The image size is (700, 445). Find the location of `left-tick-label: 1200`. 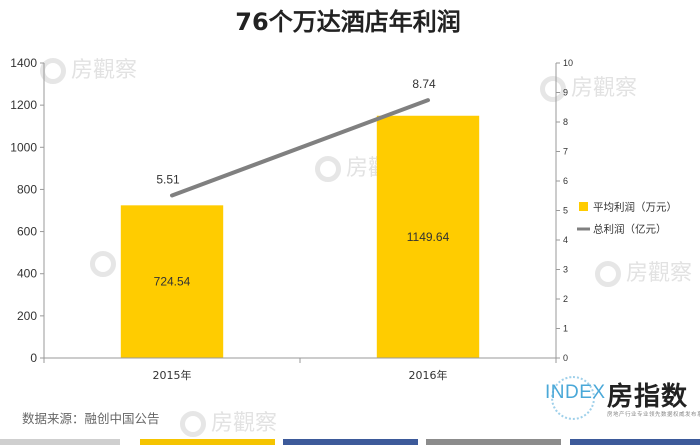

left-tick-label: 1200 is located at coordinates (23, 105).